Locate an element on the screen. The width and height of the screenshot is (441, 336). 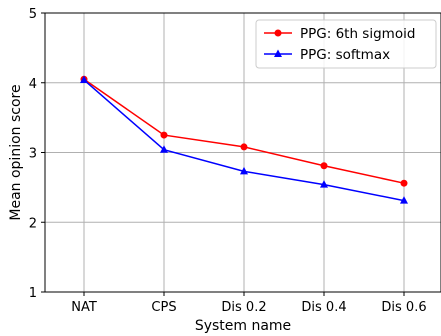
x-tick-label: Dis 0.4 is located at coordinates (323, 307).